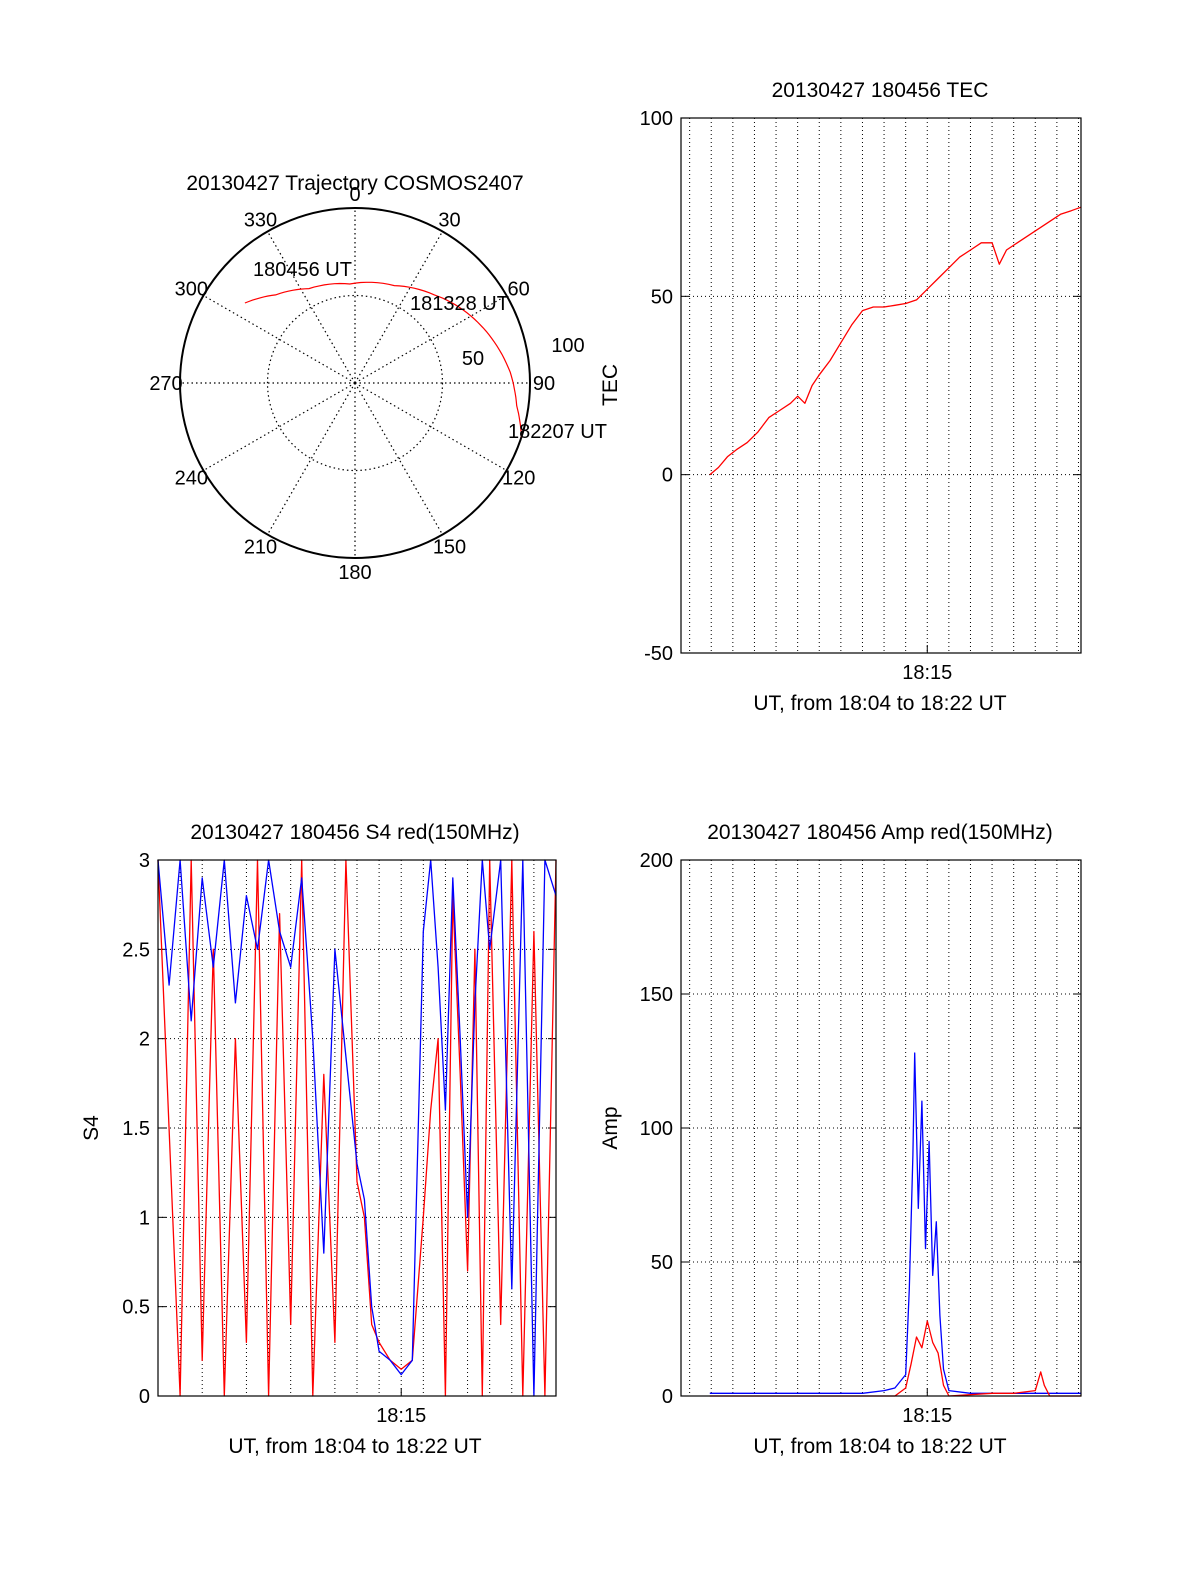 The height and width of the screenshot is (1575, 1200). What do you see at coordinates (518, 479) in the screenshot?
I see `azimuth-label: 120` at bounding box center [518, 479].